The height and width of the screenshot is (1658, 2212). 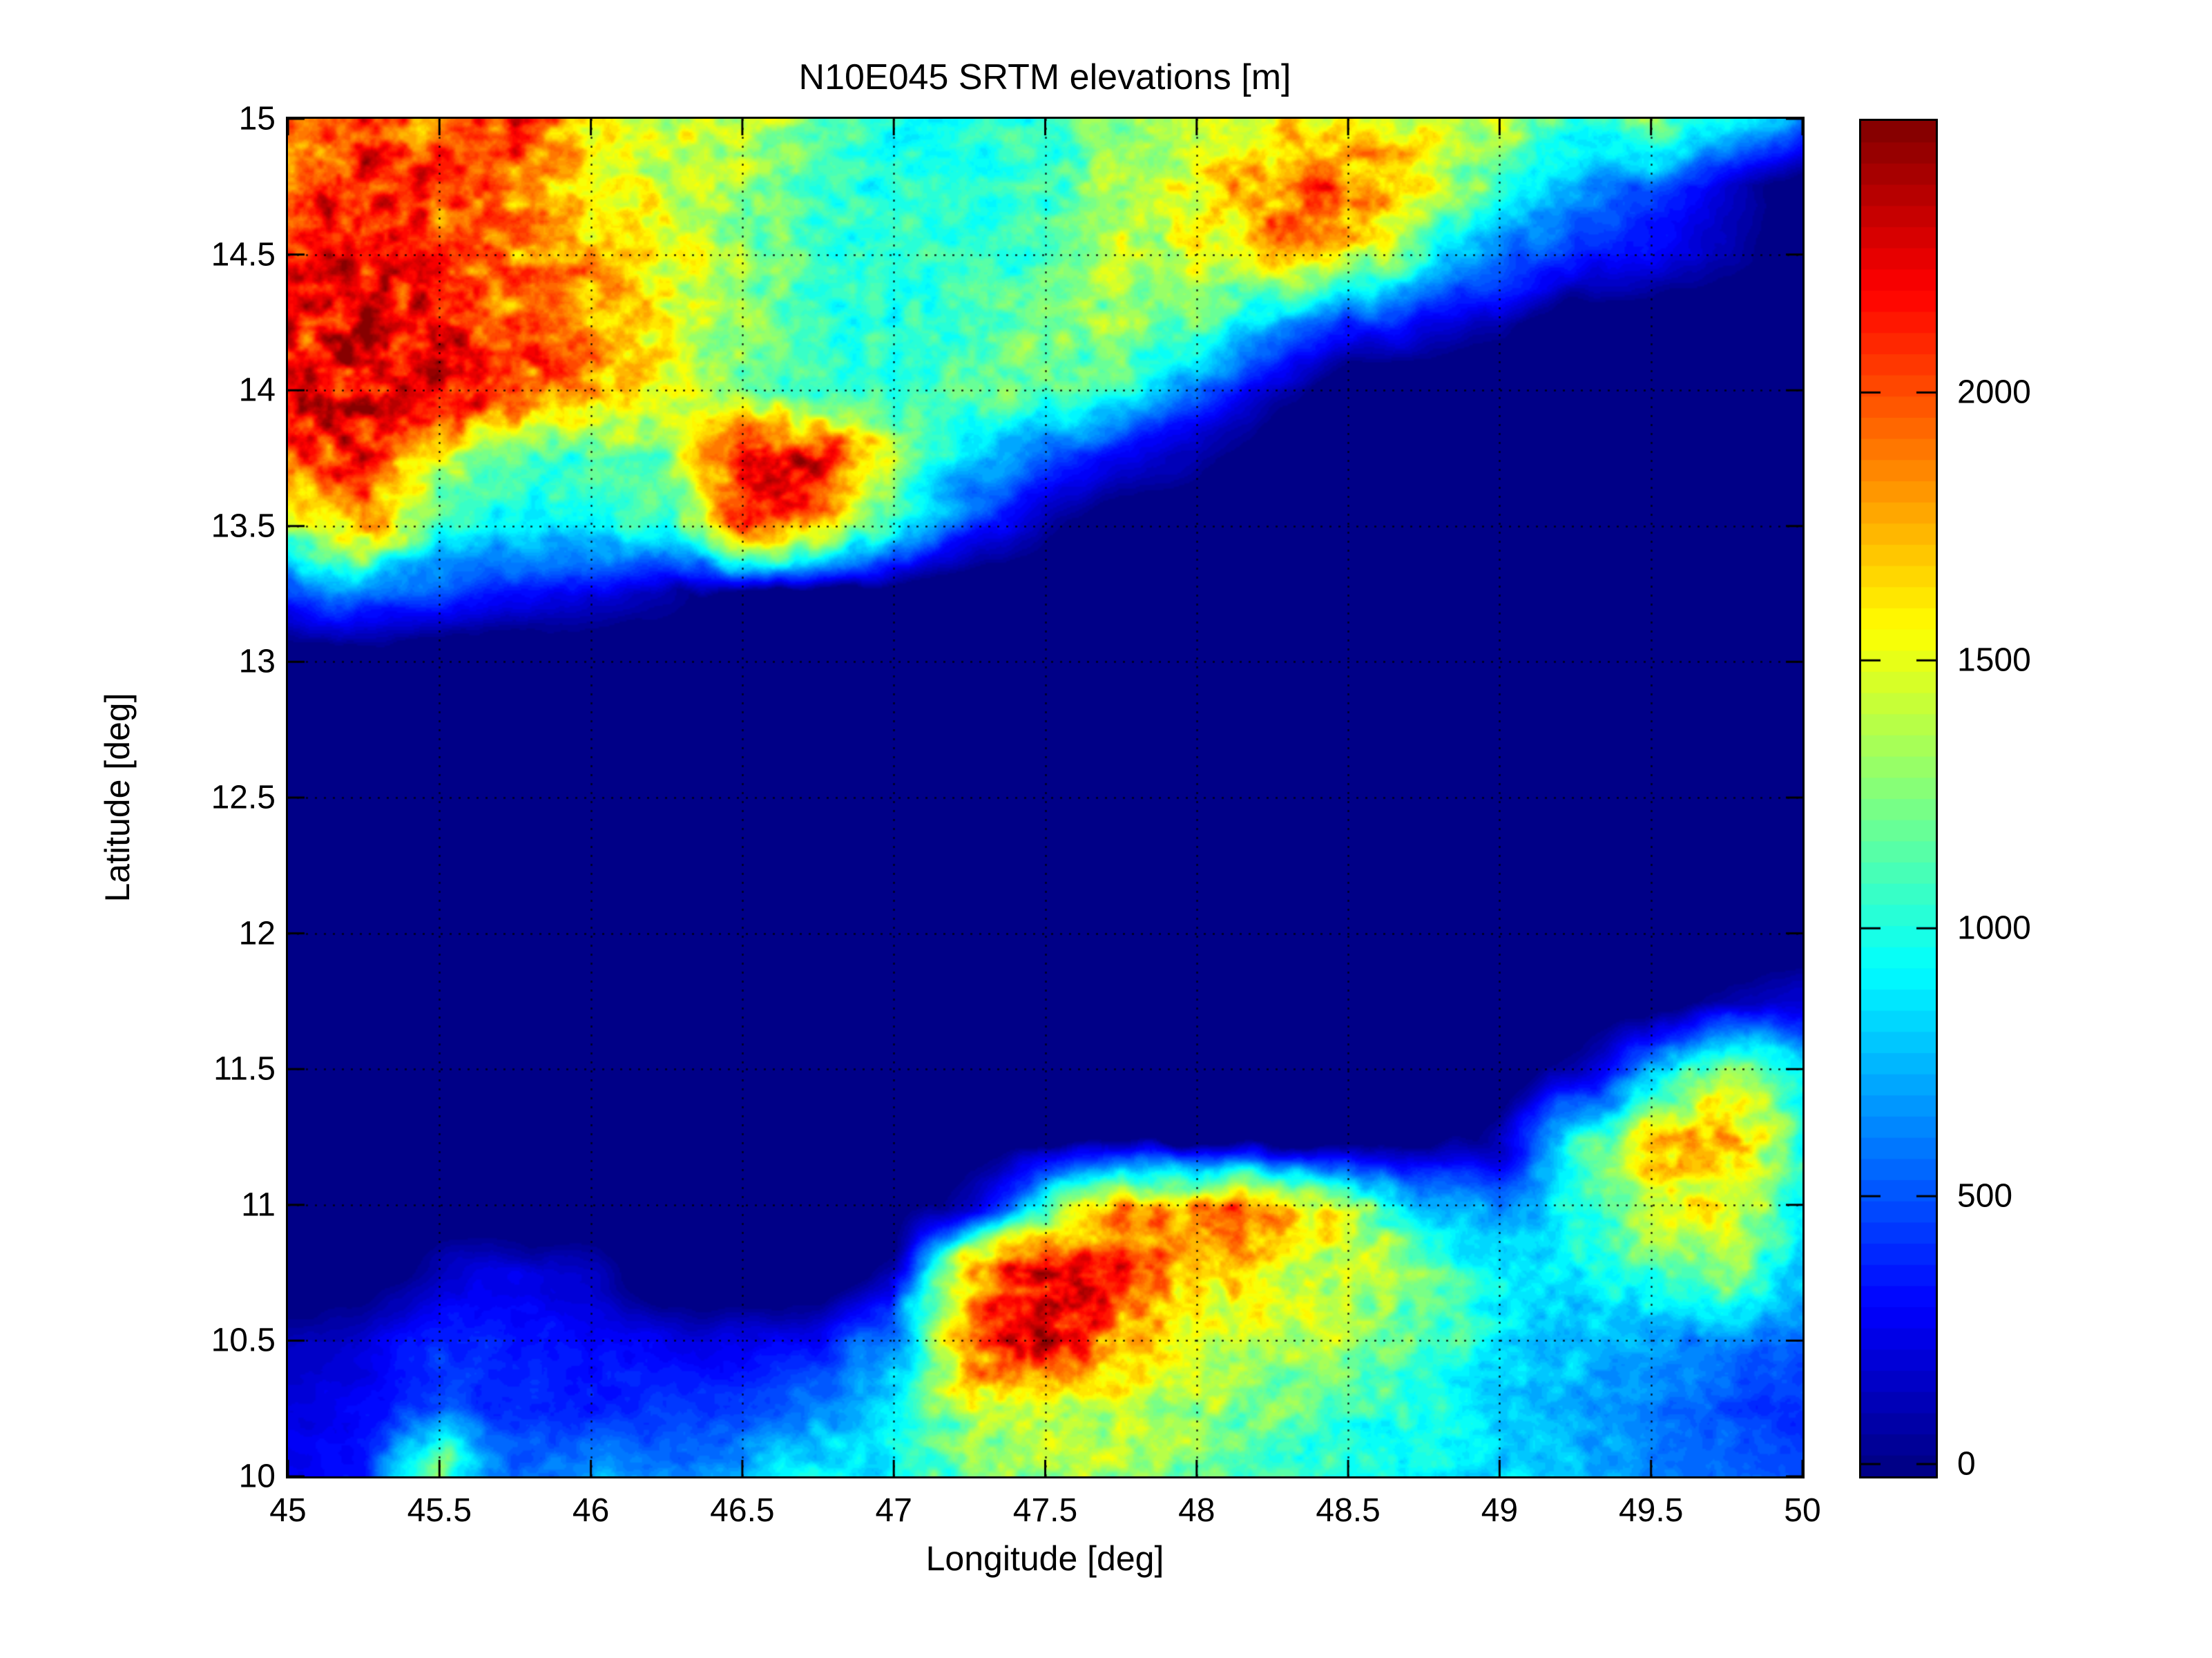 What do you see at coordinates (1994, 660) in the screenshot?
I see `colorbar-tick-label: 1500` at bounding box center [1994, 660].